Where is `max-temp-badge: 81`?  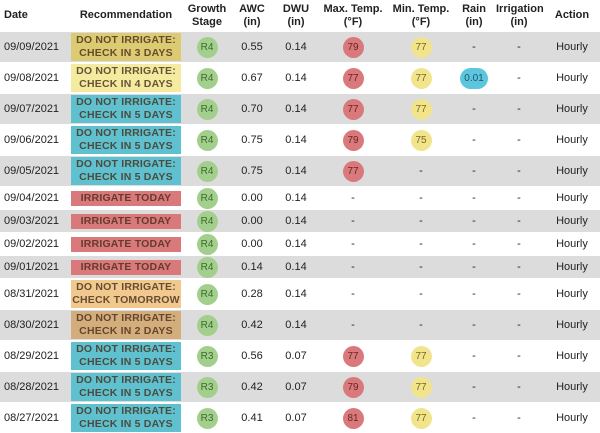
max-temp-badge: 81 is located at coordinates (353, 418).